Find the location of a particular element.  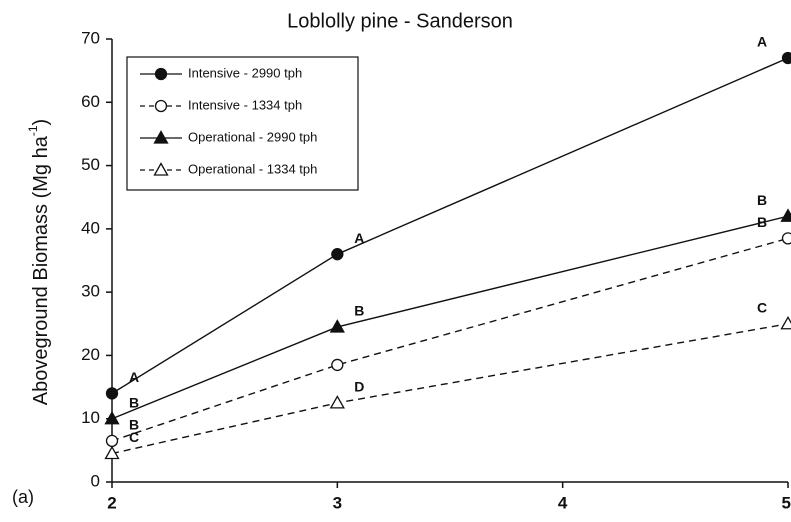

y-label-sup: -1 is located at coordinates (33, 130).